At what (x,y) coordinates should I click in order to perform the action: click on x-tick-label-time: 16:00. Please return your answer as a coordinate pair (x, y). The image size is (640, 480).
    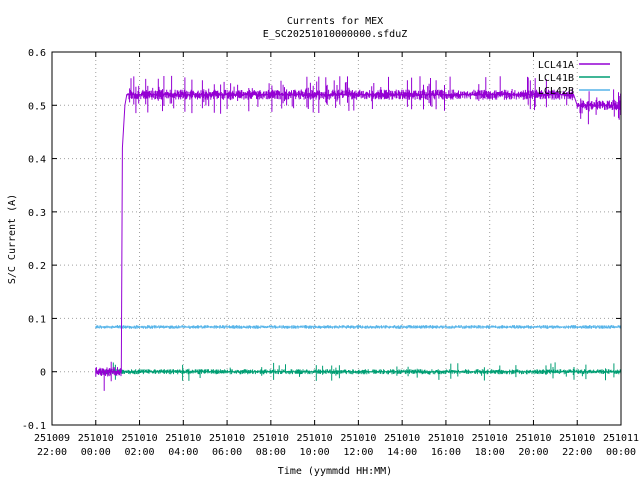
    Looking at the image, I should click on (446, 452).